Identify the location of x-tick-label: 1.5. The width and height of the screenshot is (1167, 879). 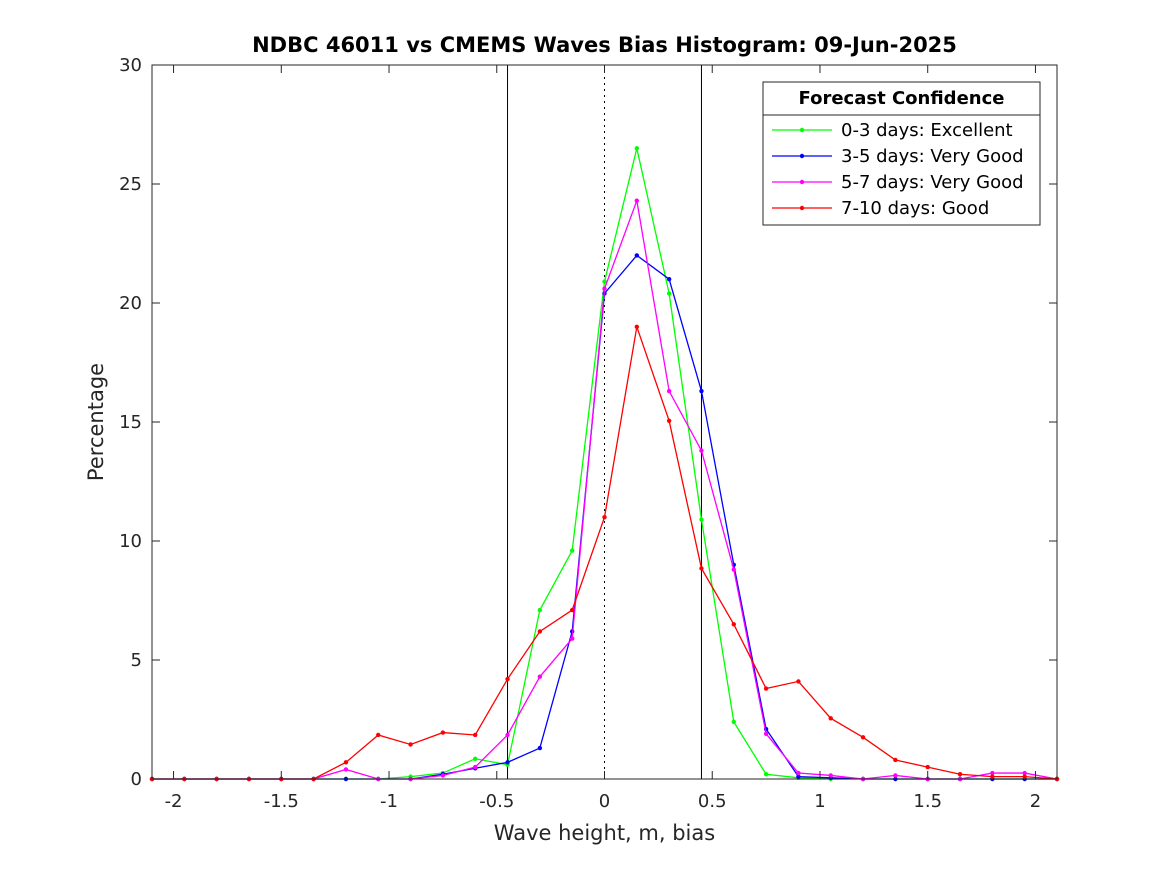
(927, 801).